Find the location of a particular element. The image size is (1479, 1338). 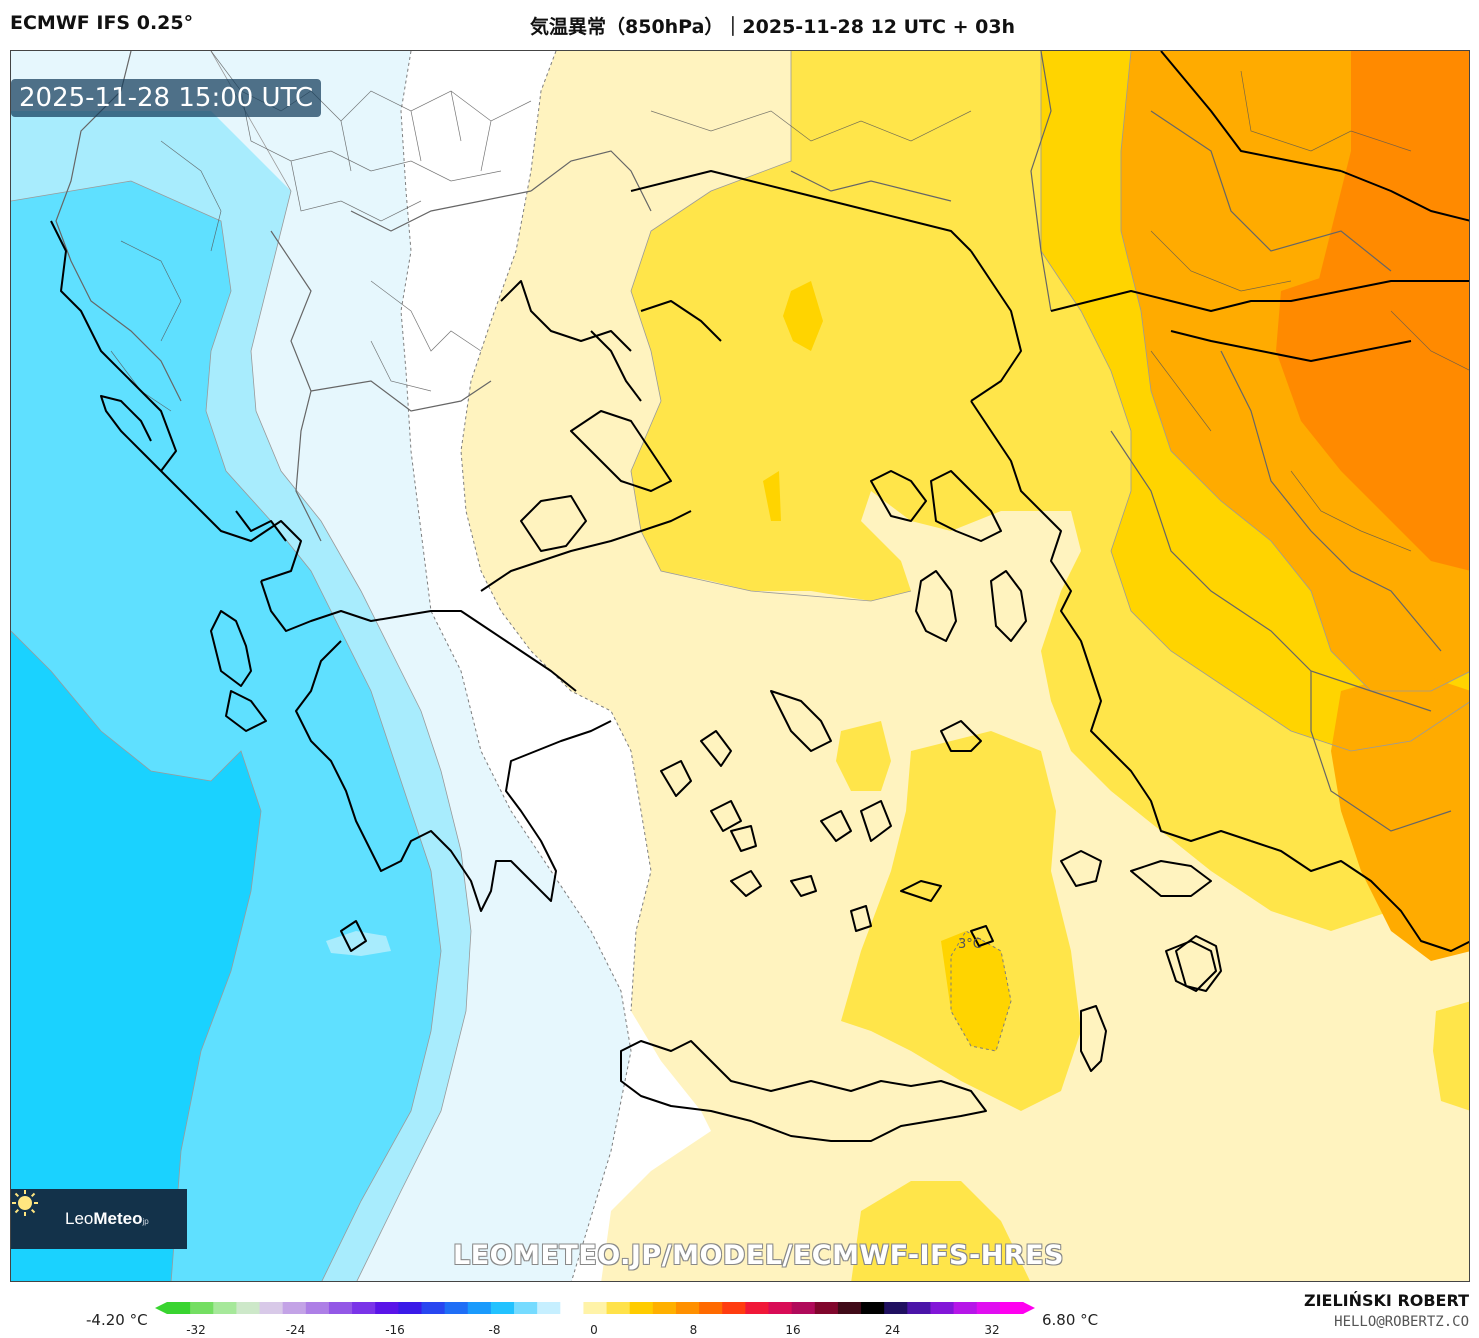

colorbar-right-arrow is located at coordinates (1029, 1308).